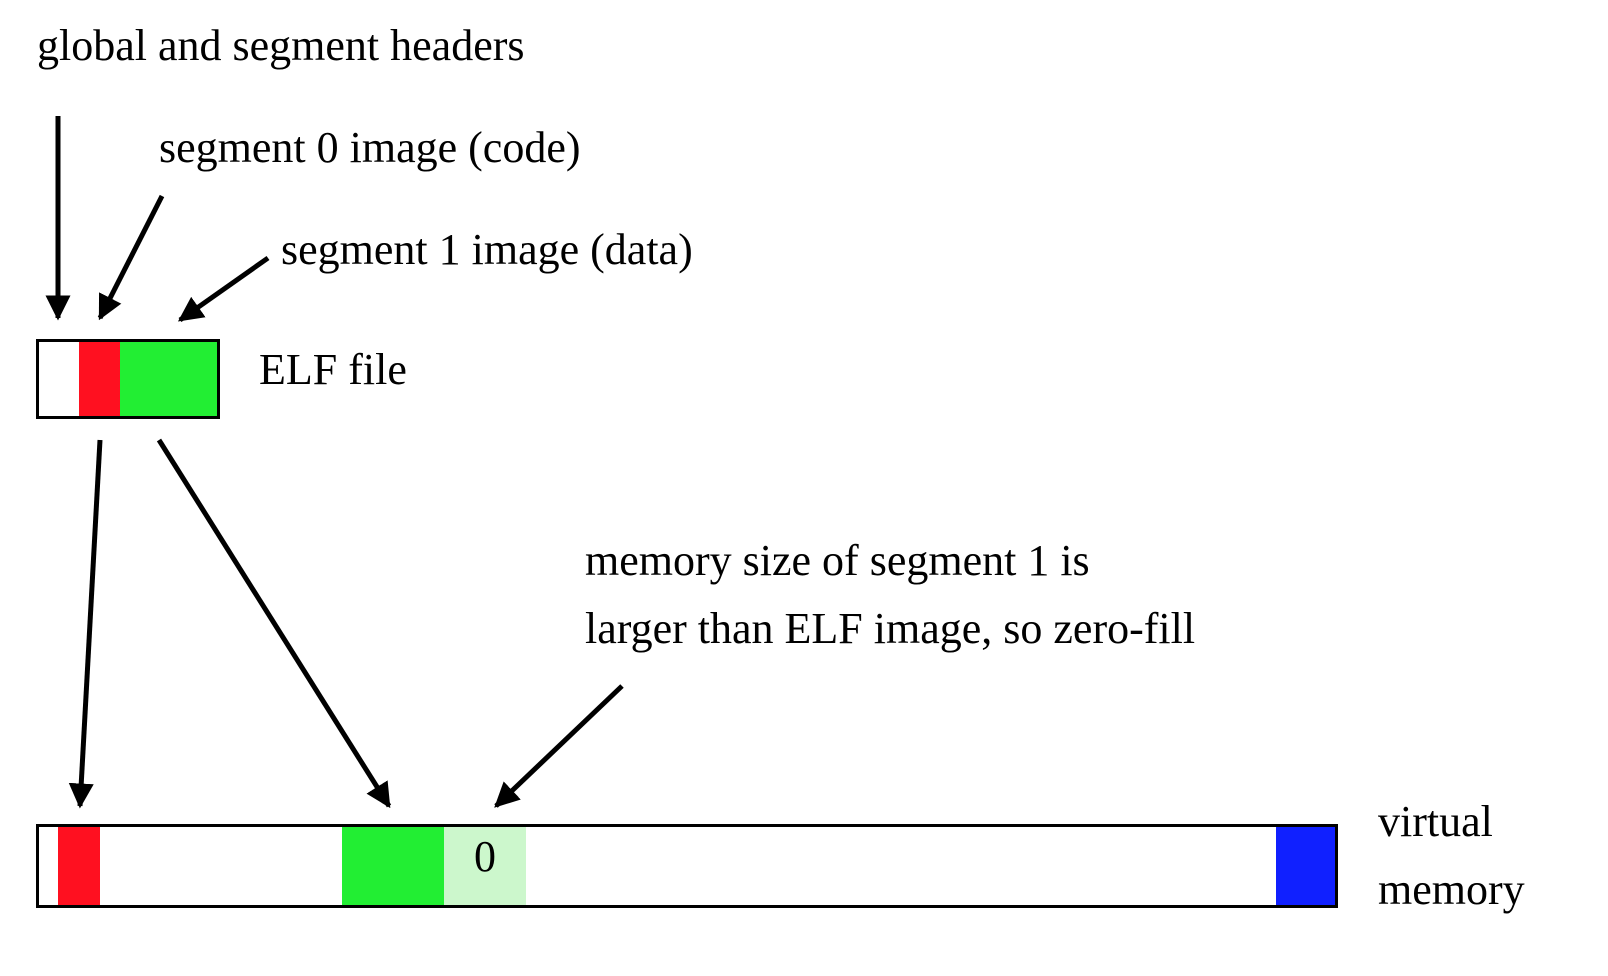 The width and height of the screenshot is (1608, 976). Describe the element at coordinates (274, 623) in the screenshot. I see `arrow-data-to-vm` at that location.